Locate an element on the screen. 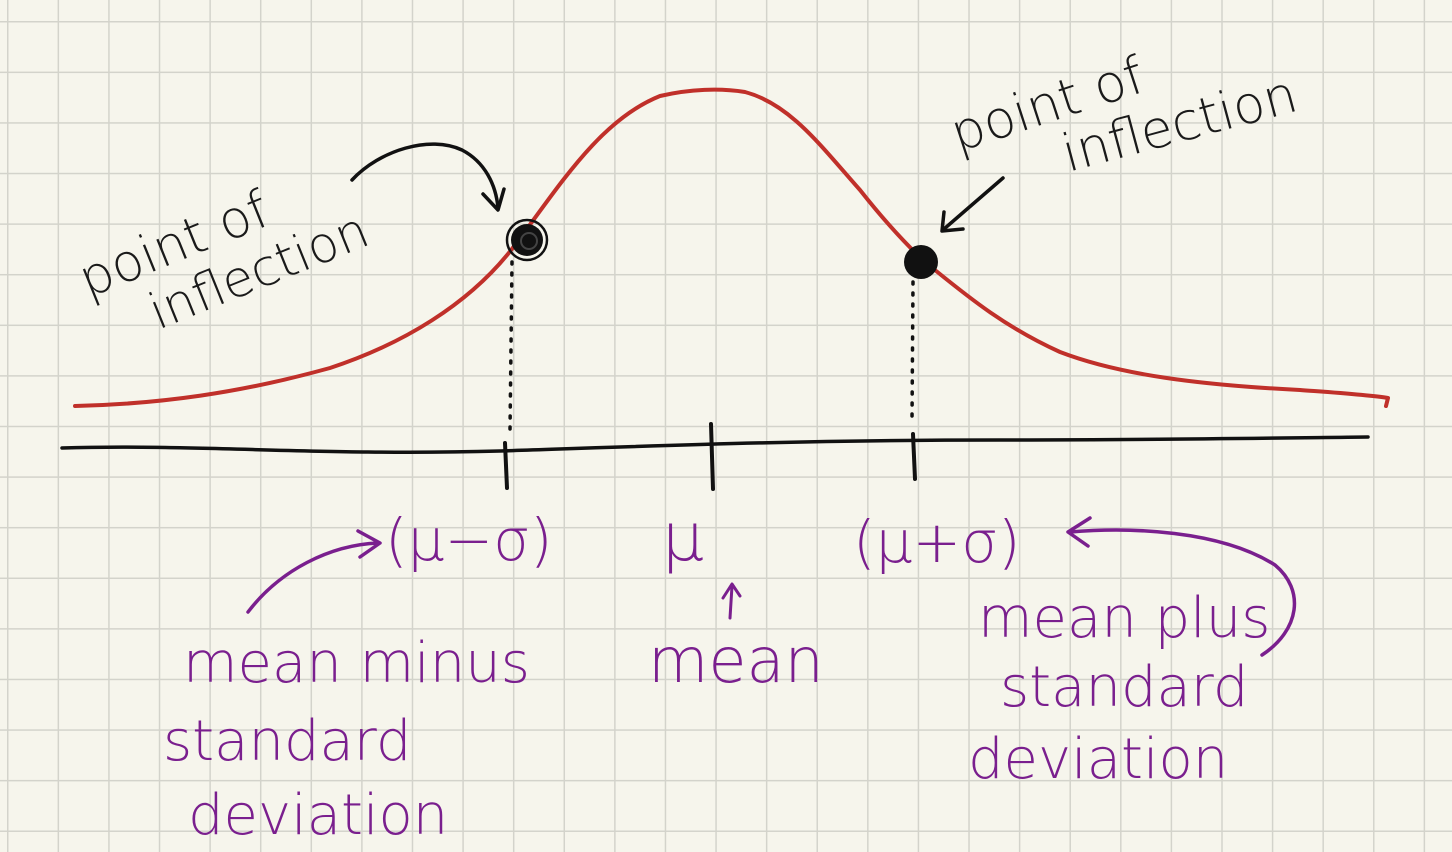 The width and height of the screenshot is (1452, 852). inflection-point-left is located at coordinates (527, 240).